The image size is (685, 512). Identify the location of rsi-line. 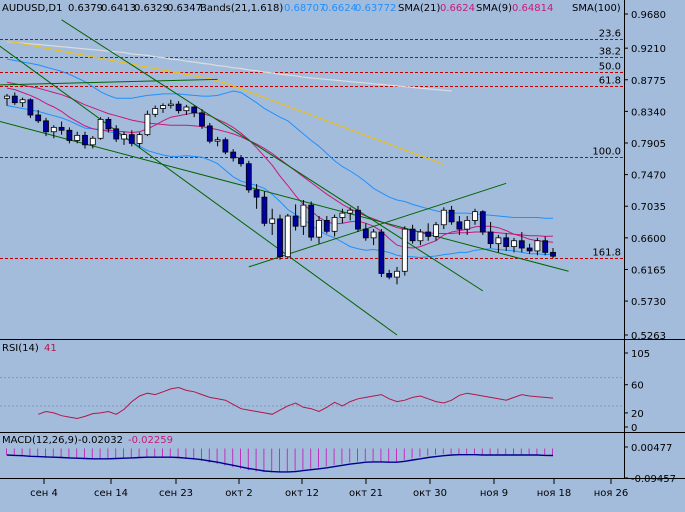
(296, 403).